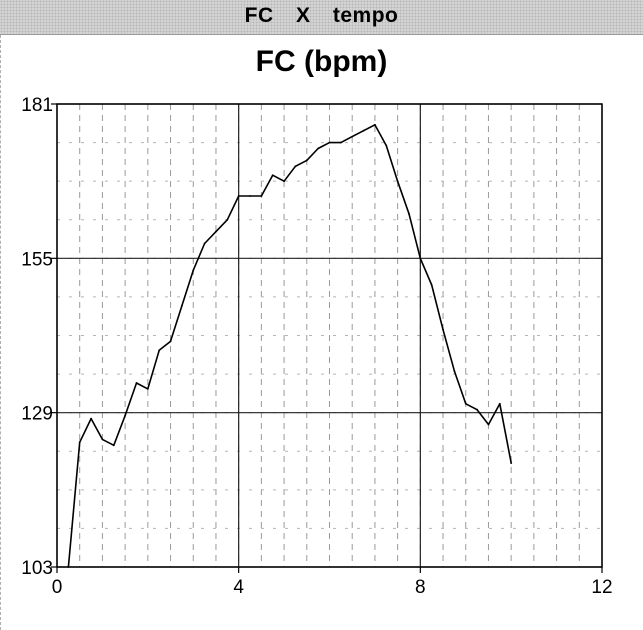 Image resolution: width=643 pixels, height=630 pixels. I want to click on y-tick-label: 129, so click(37, 414).